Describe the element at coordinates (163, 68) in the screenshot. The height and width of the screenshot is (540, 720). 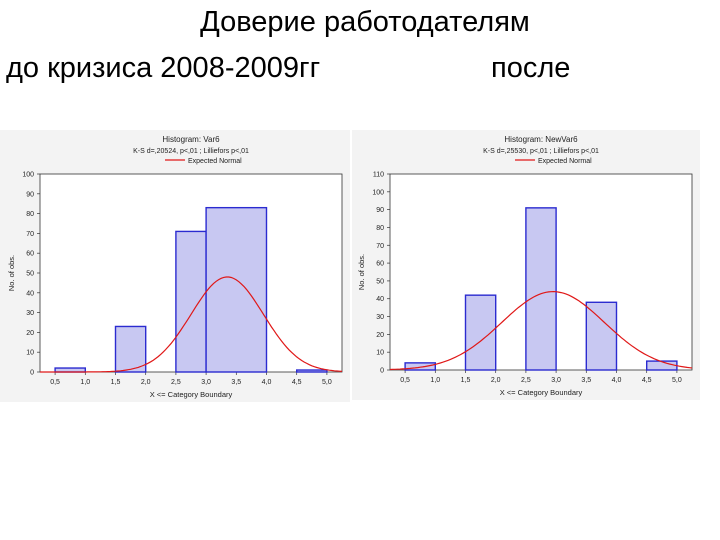
I see `before-crisis-label: до кризиса 2008-2009гг` at that location.